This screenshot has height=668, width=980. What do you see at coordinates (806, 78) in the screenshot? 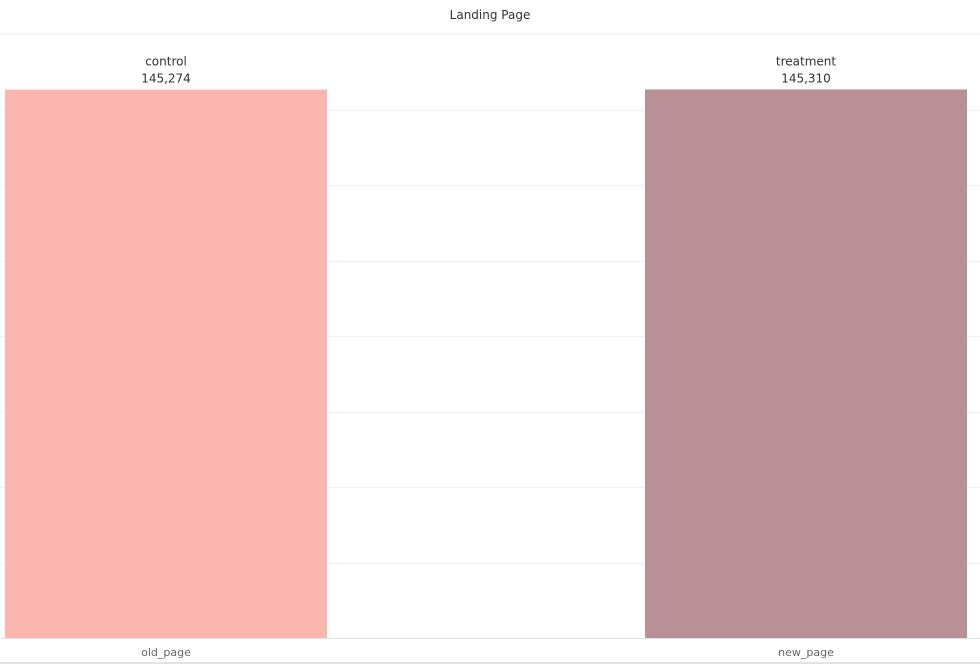
I see `value-label: 145,310` at bounding box center [806, 78].